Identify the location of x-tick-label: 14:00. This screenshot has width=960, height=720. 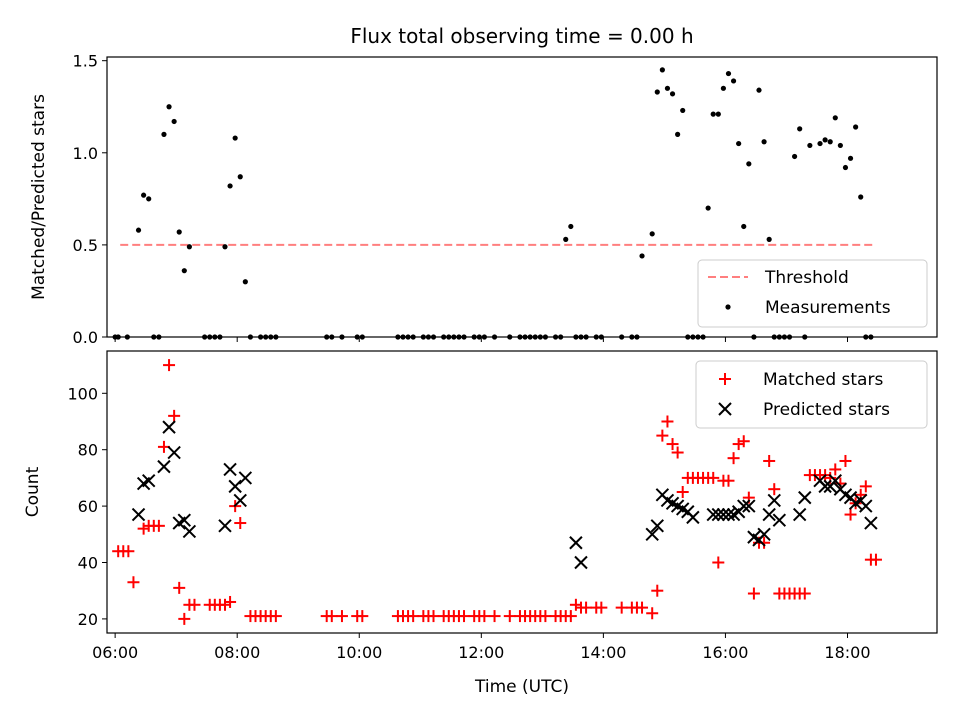
(603, 652).